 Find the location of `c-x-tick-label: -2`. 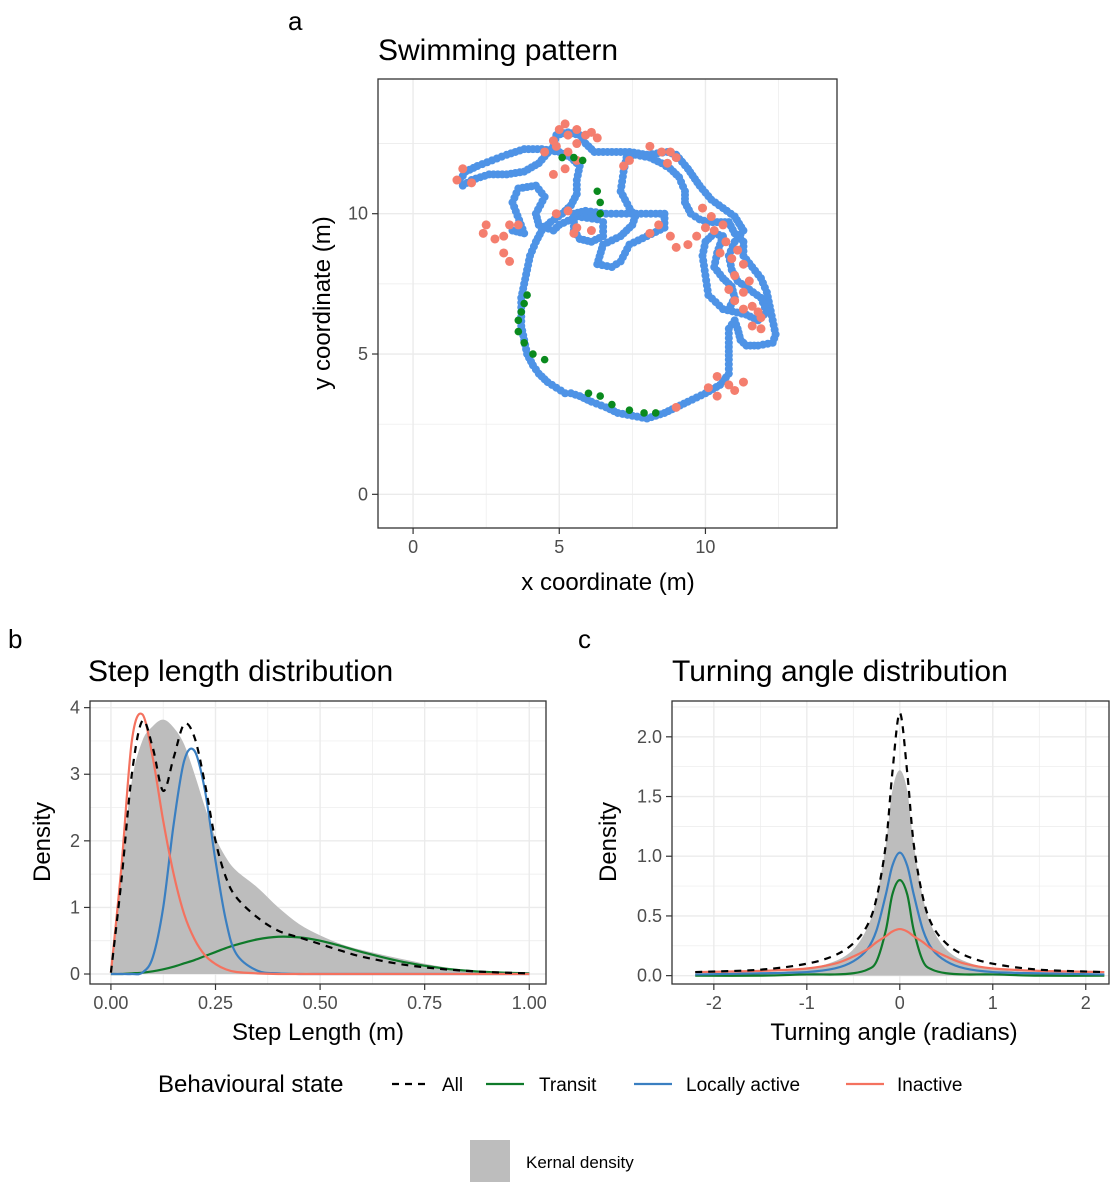

c-x-tick-label: -2 is located at coordinates (714, 1003).